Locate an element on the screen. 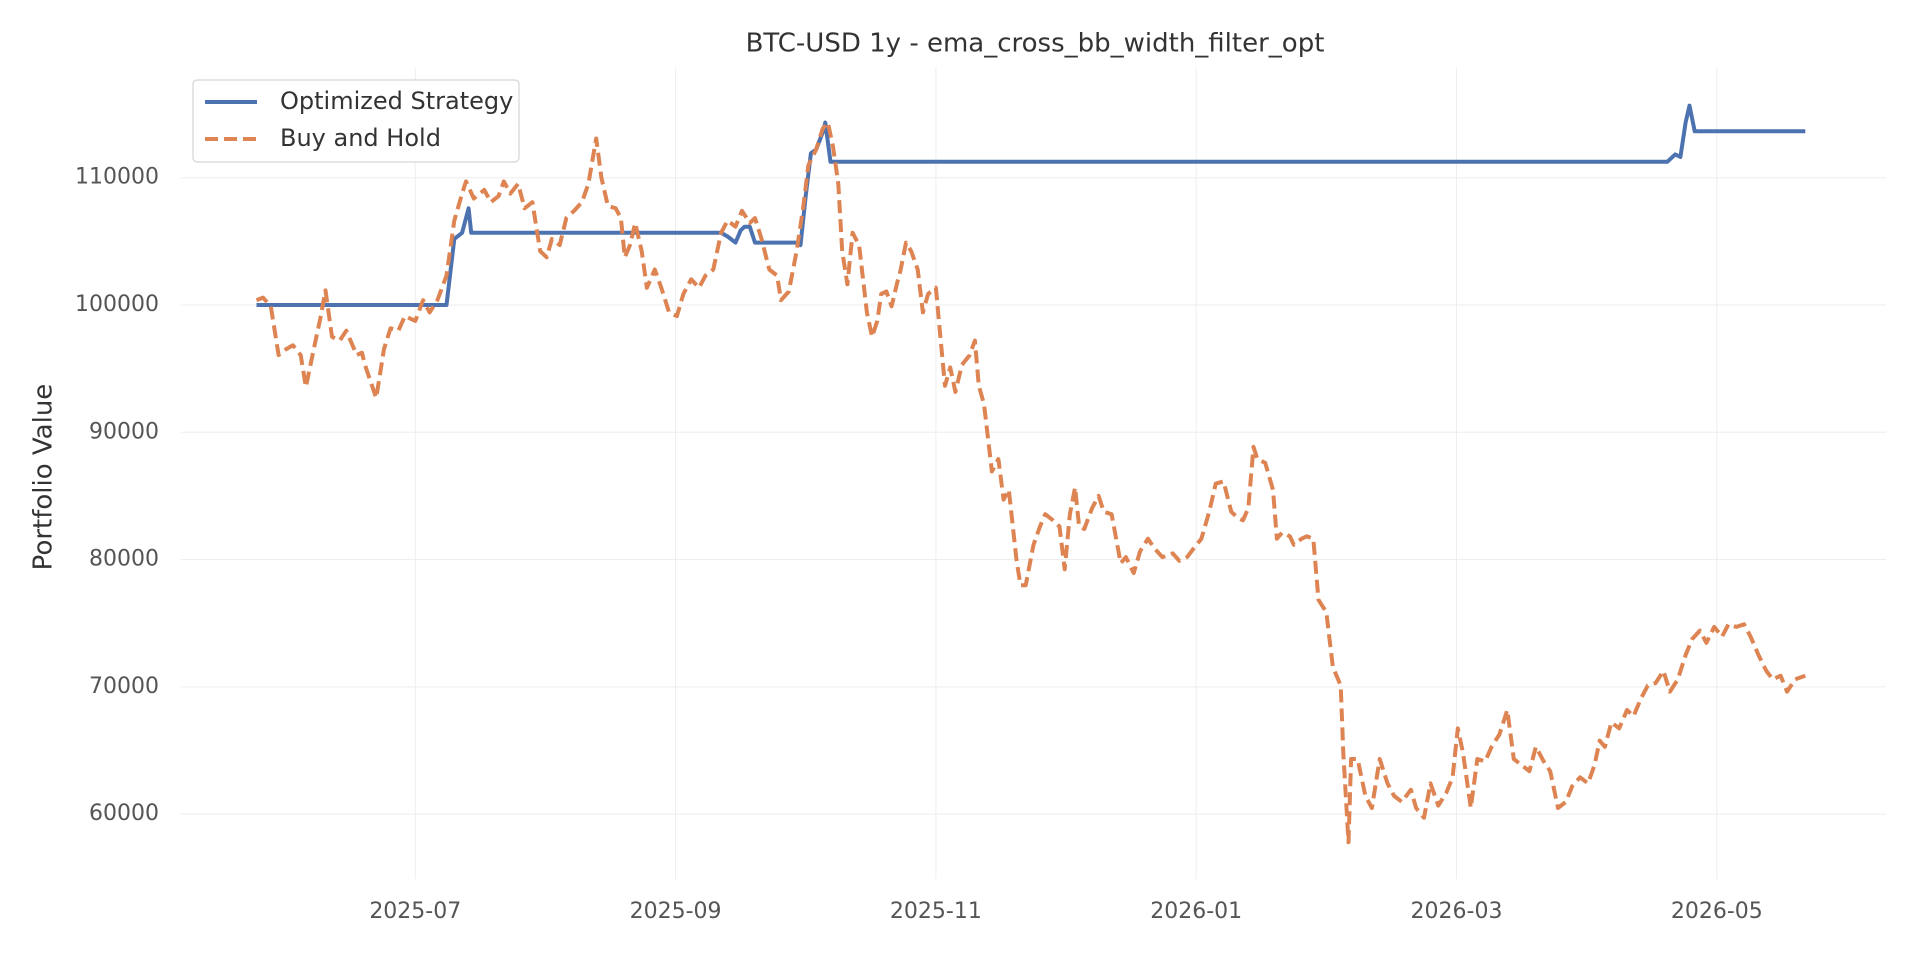 The image size is (1920, 960). legend-box is located at coordinates (356, 121).